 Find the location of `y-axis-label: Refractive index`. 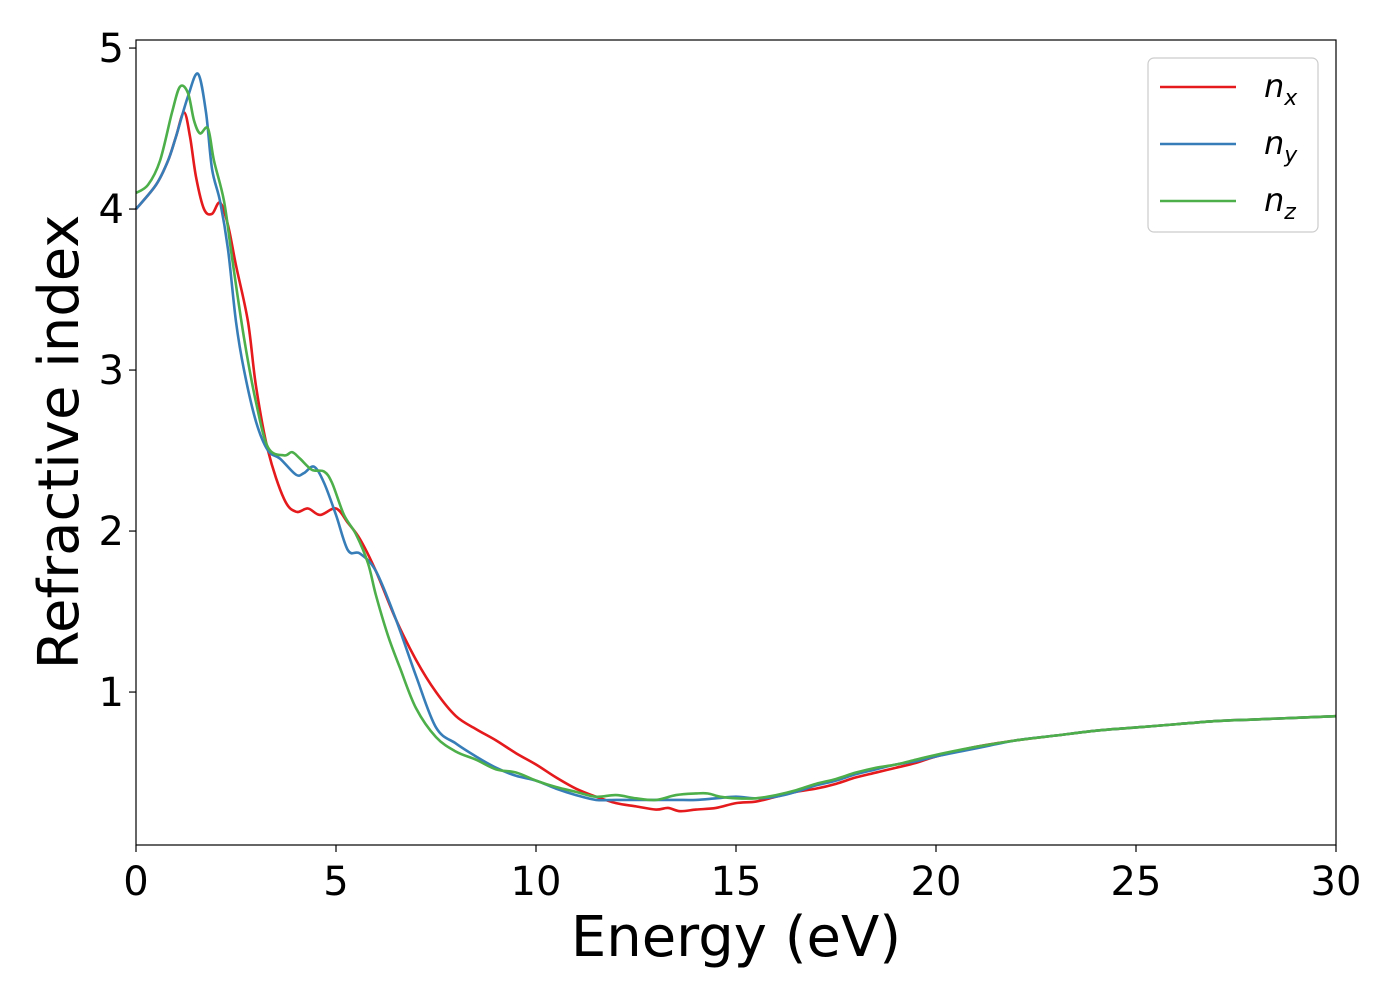

y-axis-label: Refractive index is located at coordinates (59, 442).